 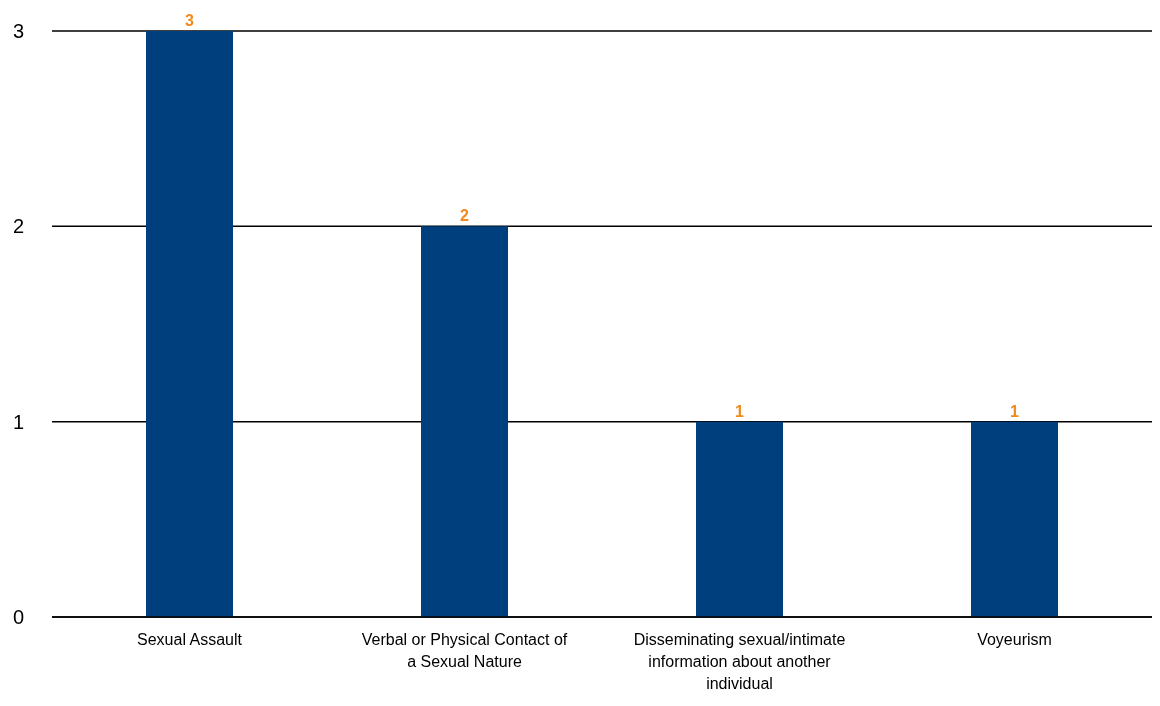 What do you see at coordinates (18, 421) in the screenshot?
I see `y-tick-label: 1` at bounding box center [18, 421].